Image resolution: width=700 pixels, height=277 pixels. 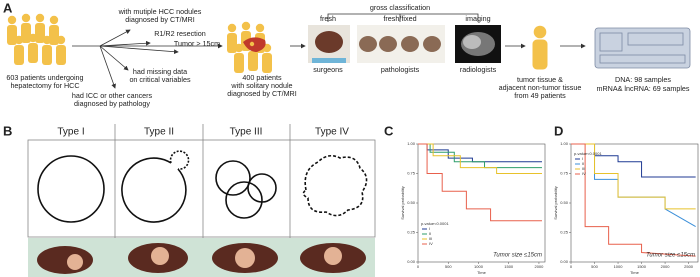 I want to click on source-reader: radiologists, so click(x=478, y=69).